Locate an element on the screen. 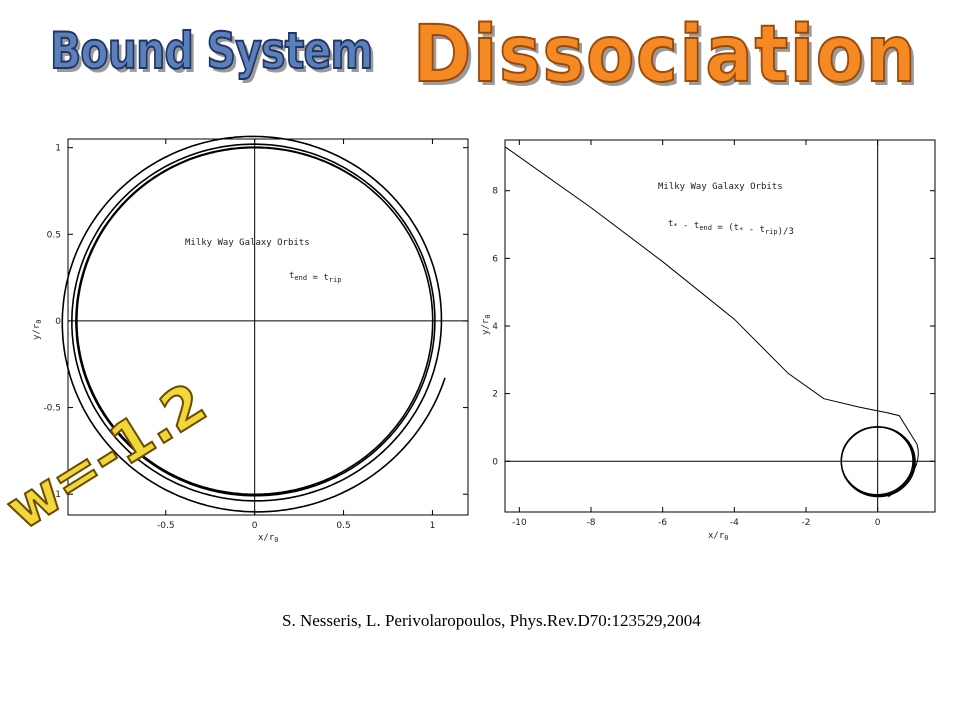 The width and height of the screenshot is (960, 720). bound-system-title: Bound System is located at coordinates (211, 51).